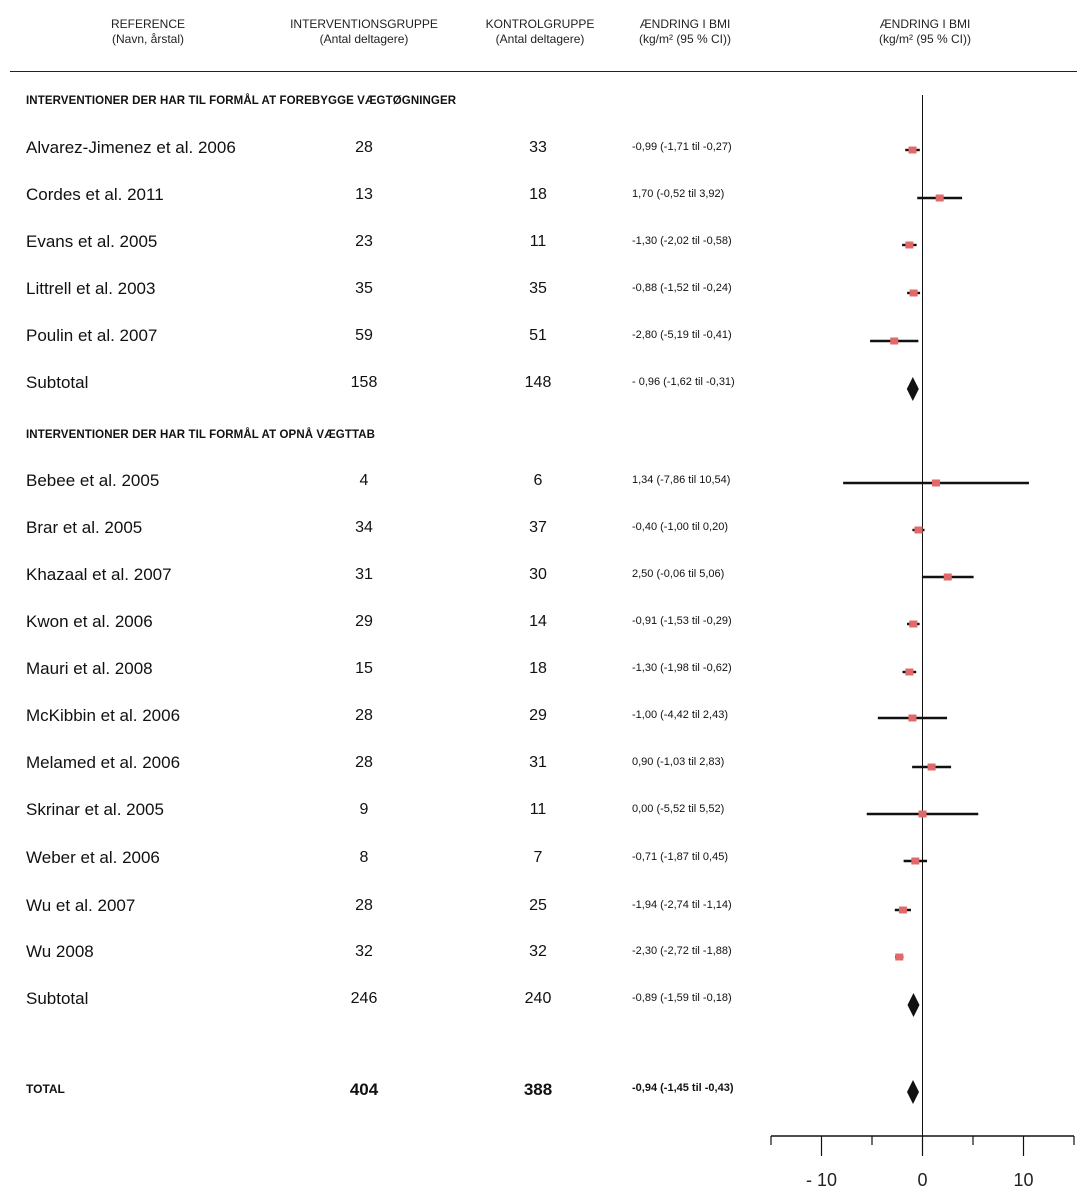 This screenshot has width=1077, height=1192. What do you see at coordinates (683, 382) in the screenshot?
I see `bmi-change-ci: - 0,96 (-1,62 til -0,31)` at bounding box center [683, 382].